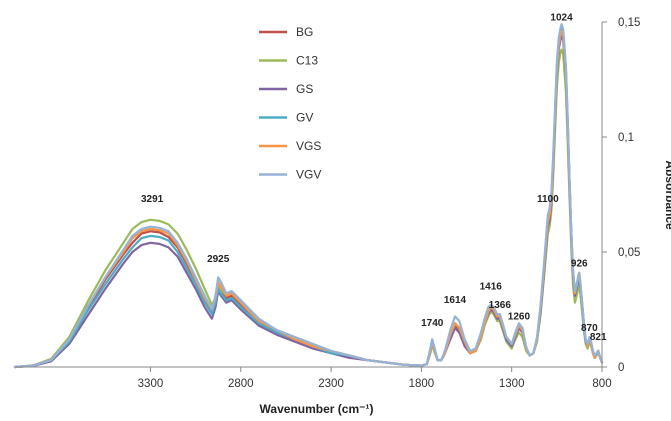 Image resolution: width=671 pixels, height=421 pixels. Describe the element at coordinates (304, 89) in the screenshot. I see `legend-label: GS` at that location.